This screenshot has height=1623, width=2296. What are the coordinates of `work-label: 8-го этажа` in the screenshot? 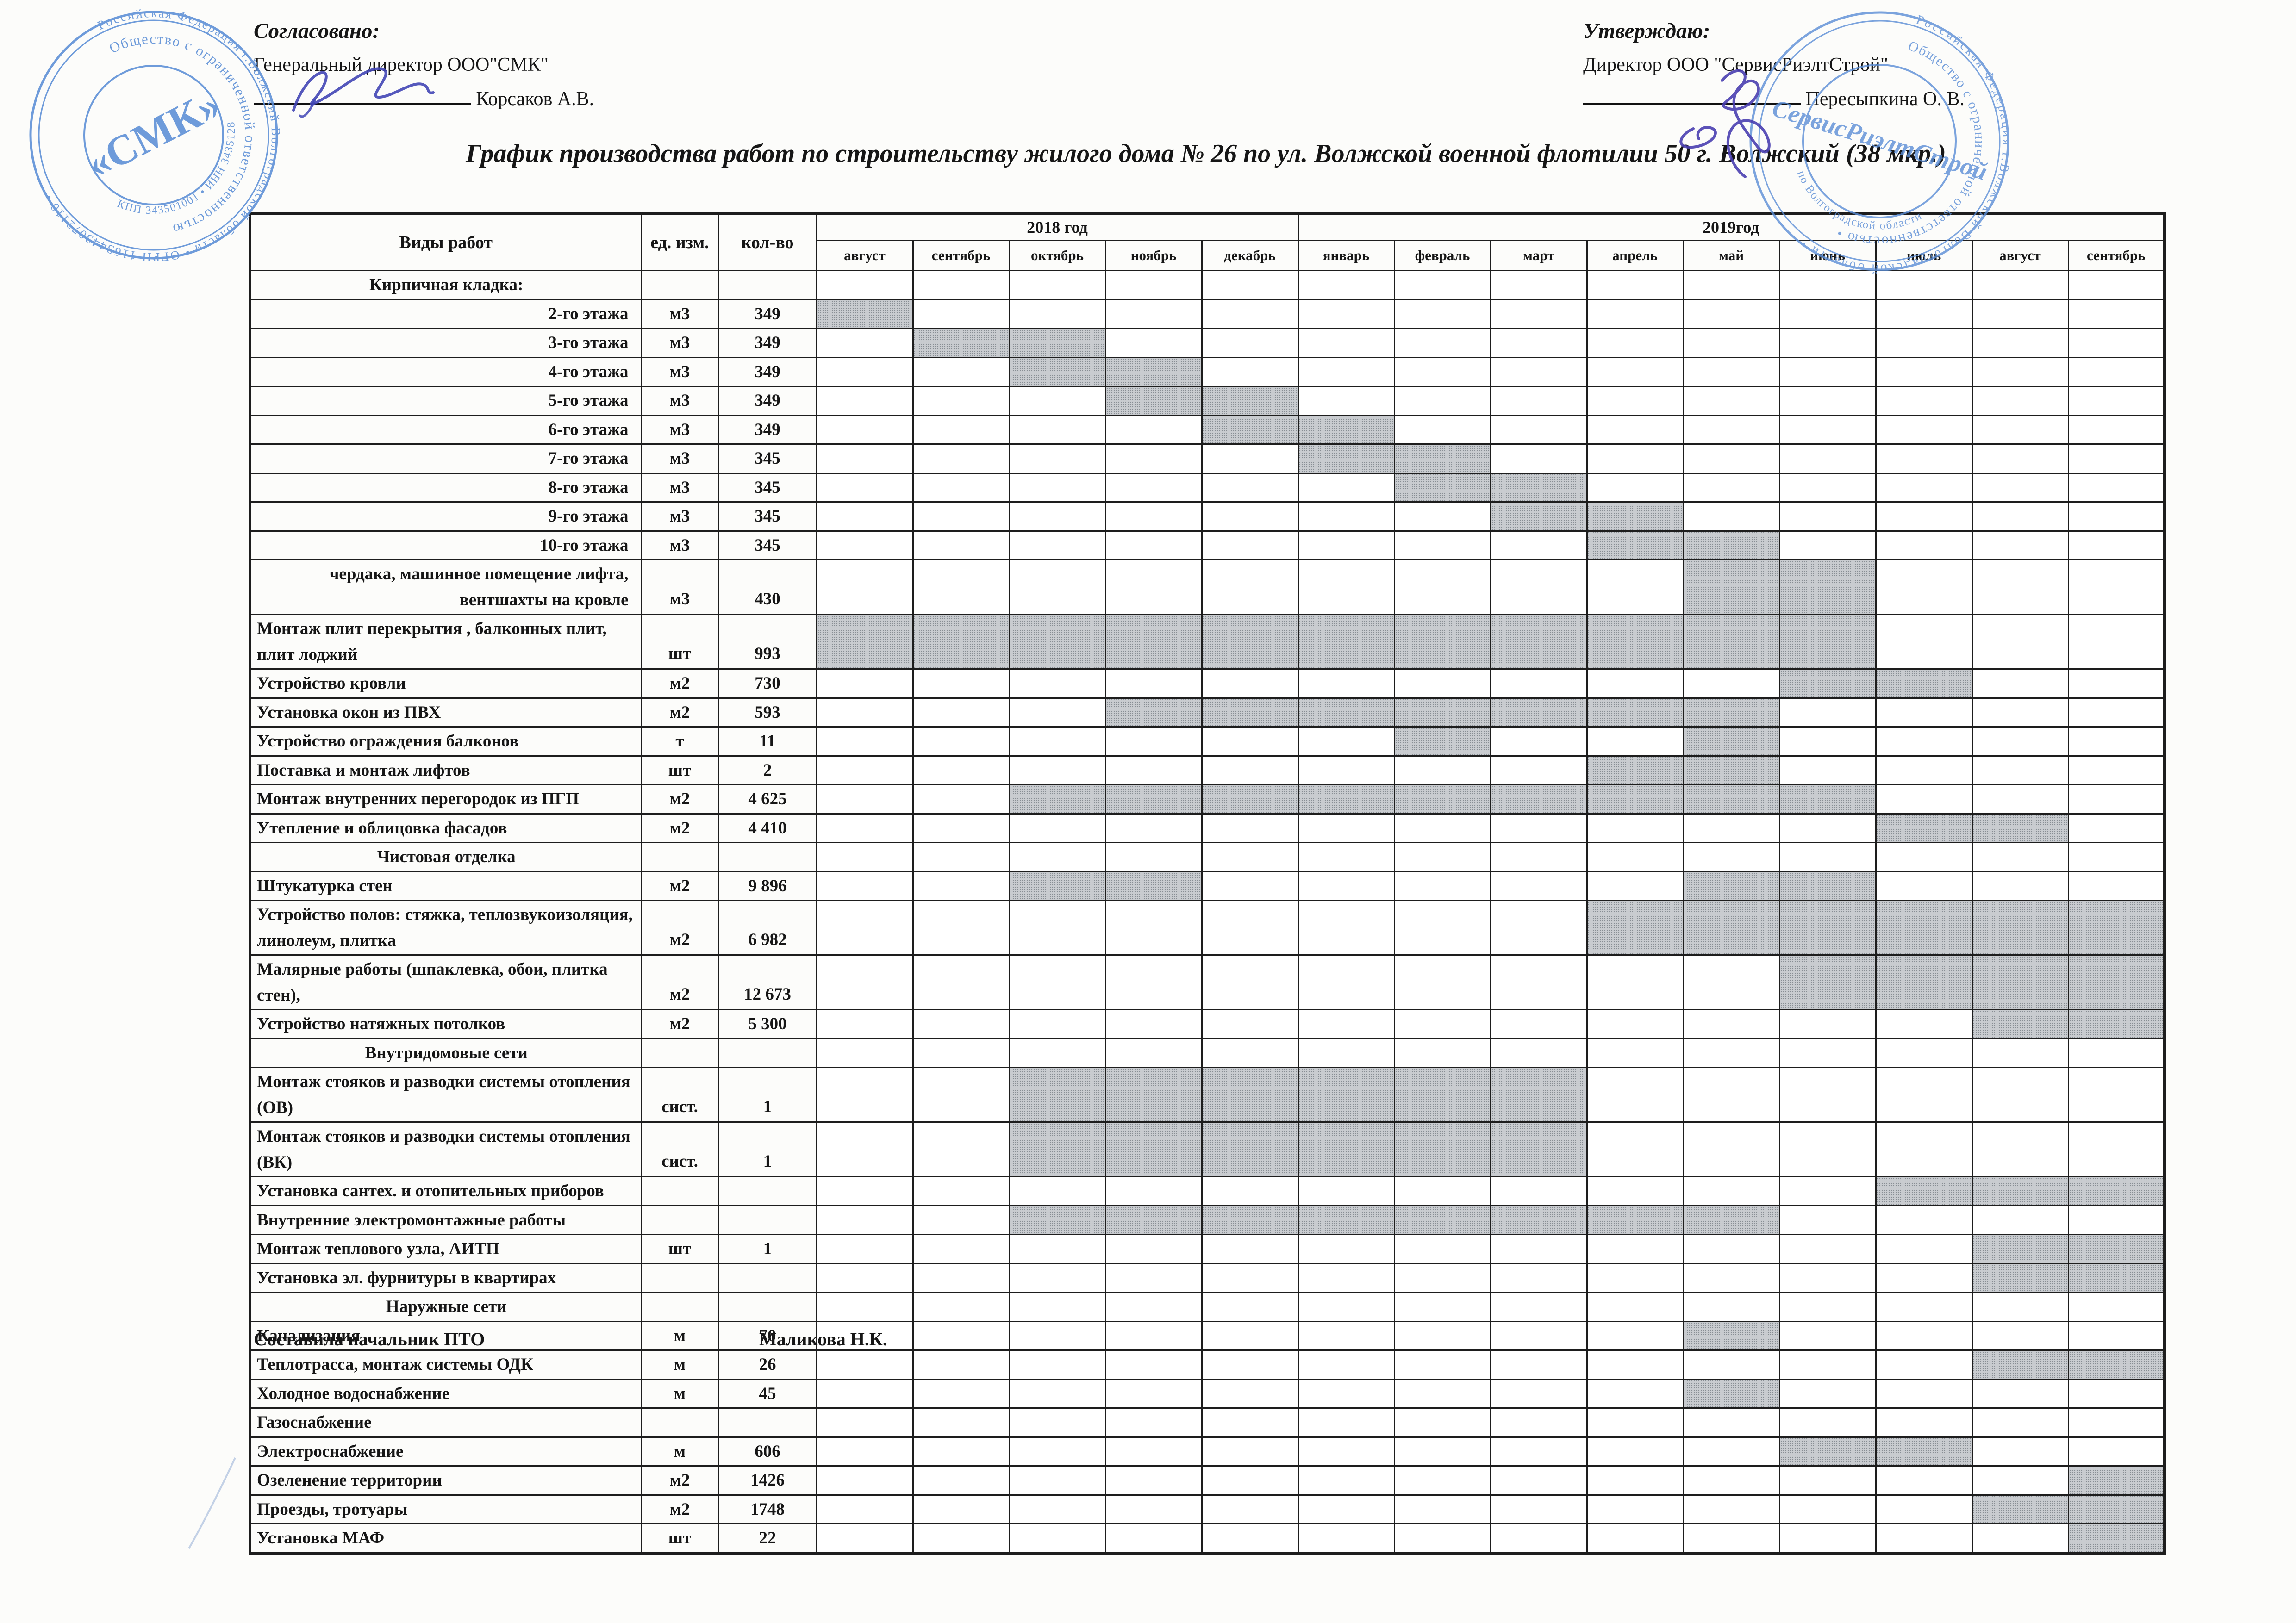 It's located at (445, 487).